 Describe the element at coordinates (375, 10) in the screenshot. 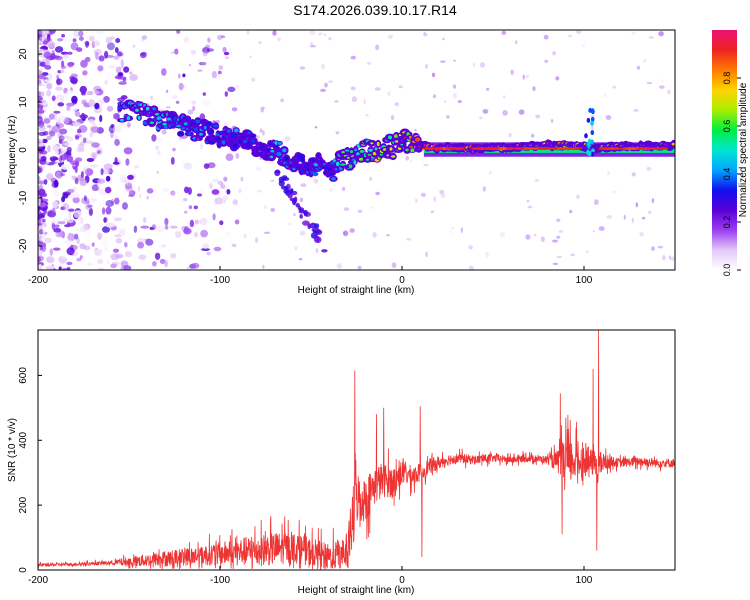

I see `chart-title: S174.2026.039.10.17.R14` at that location.